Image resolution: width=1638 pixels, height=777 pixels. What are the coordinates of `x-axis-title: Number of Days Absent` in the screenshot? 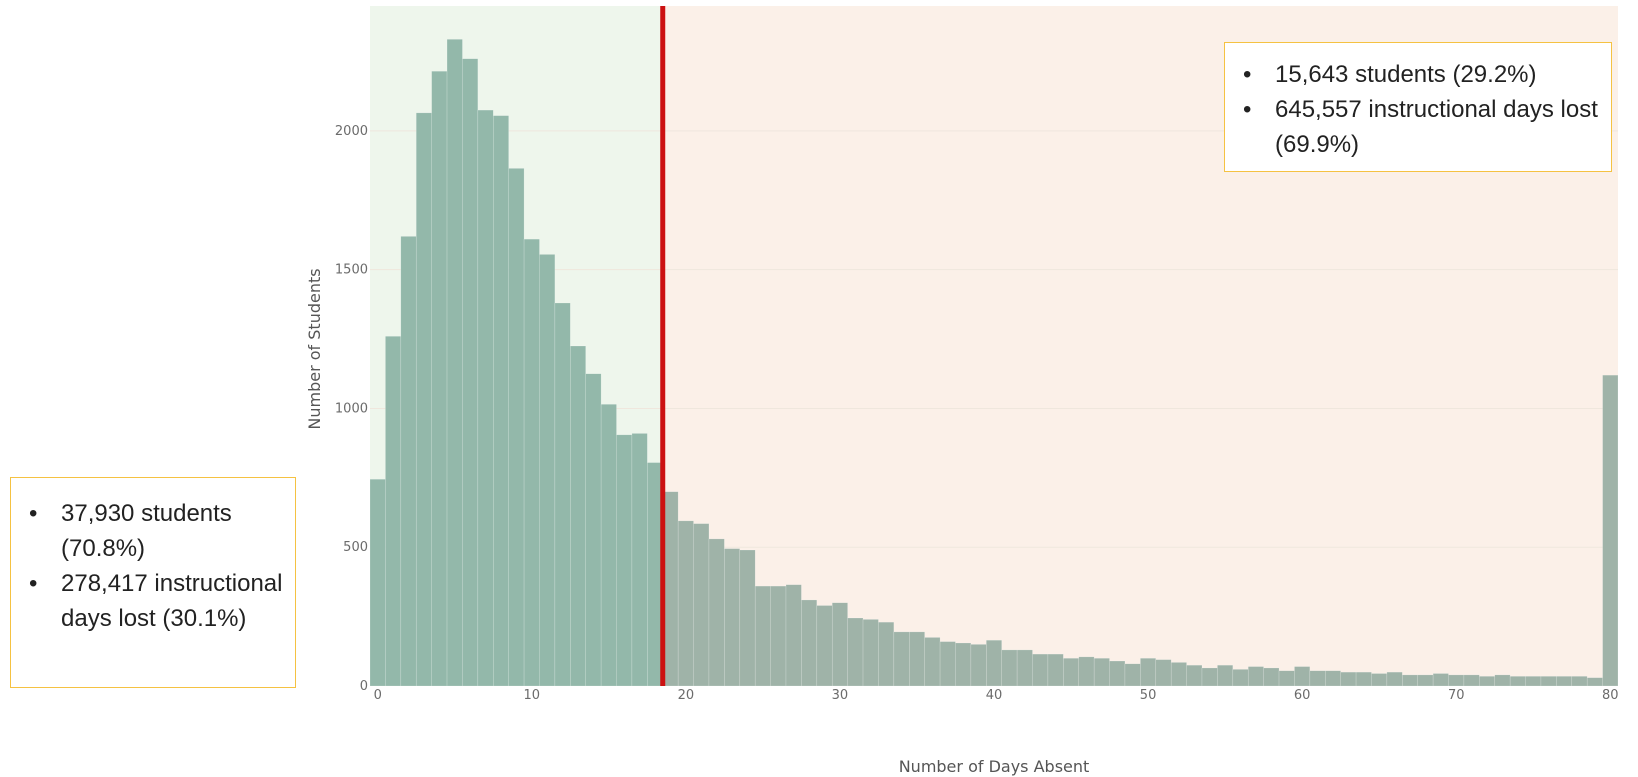 It's located at (994, 766).